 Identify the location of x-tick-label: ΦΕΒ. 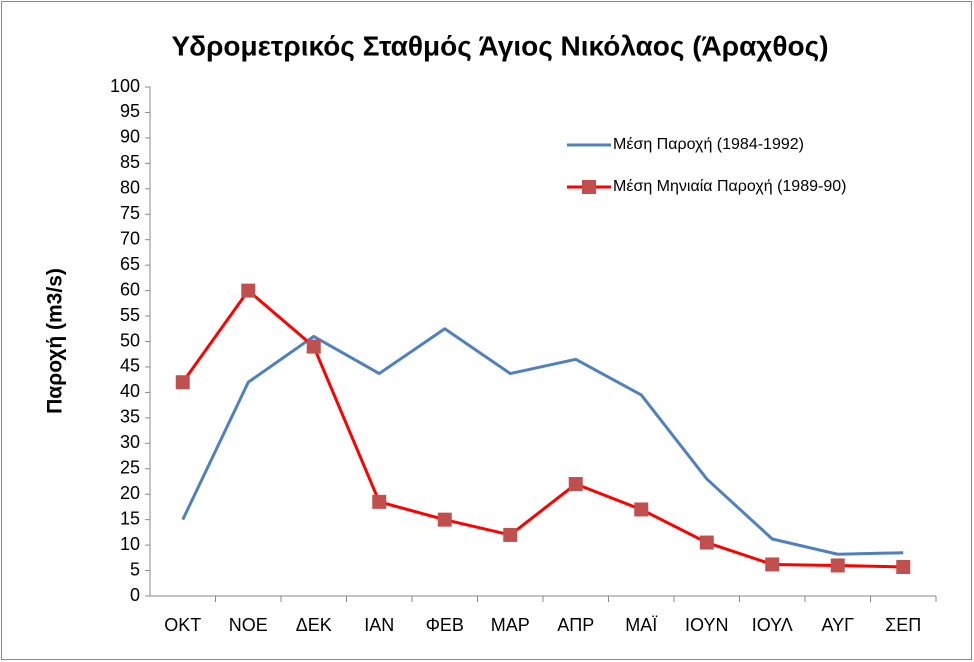
(445, 625).